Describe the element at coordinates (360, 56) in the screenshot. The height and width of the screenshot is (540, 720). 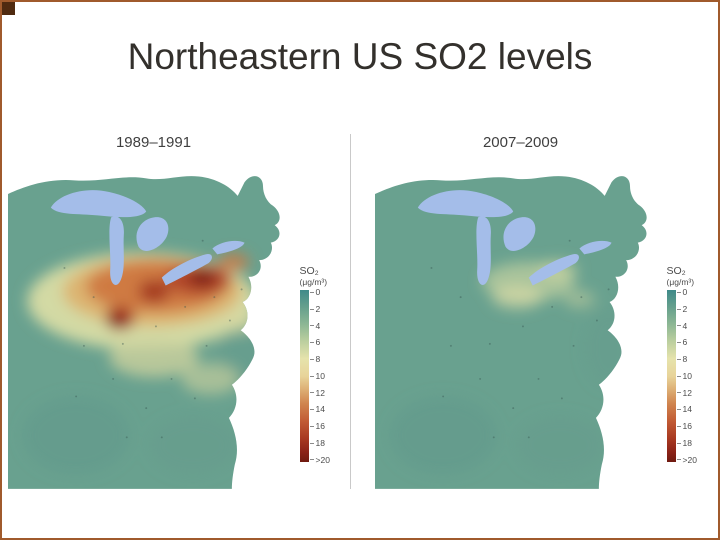
I see `slide-title: Northeastern US SO2 levels` at that location.